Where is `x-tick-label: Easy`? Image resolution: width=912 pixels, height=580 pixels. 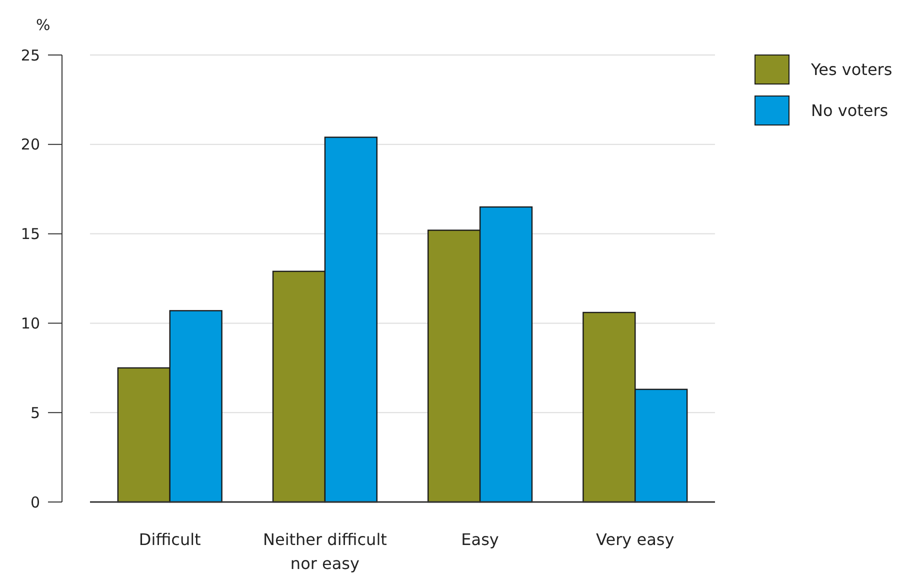 x-tick-label: Easy is located at coordinates (480, 539).